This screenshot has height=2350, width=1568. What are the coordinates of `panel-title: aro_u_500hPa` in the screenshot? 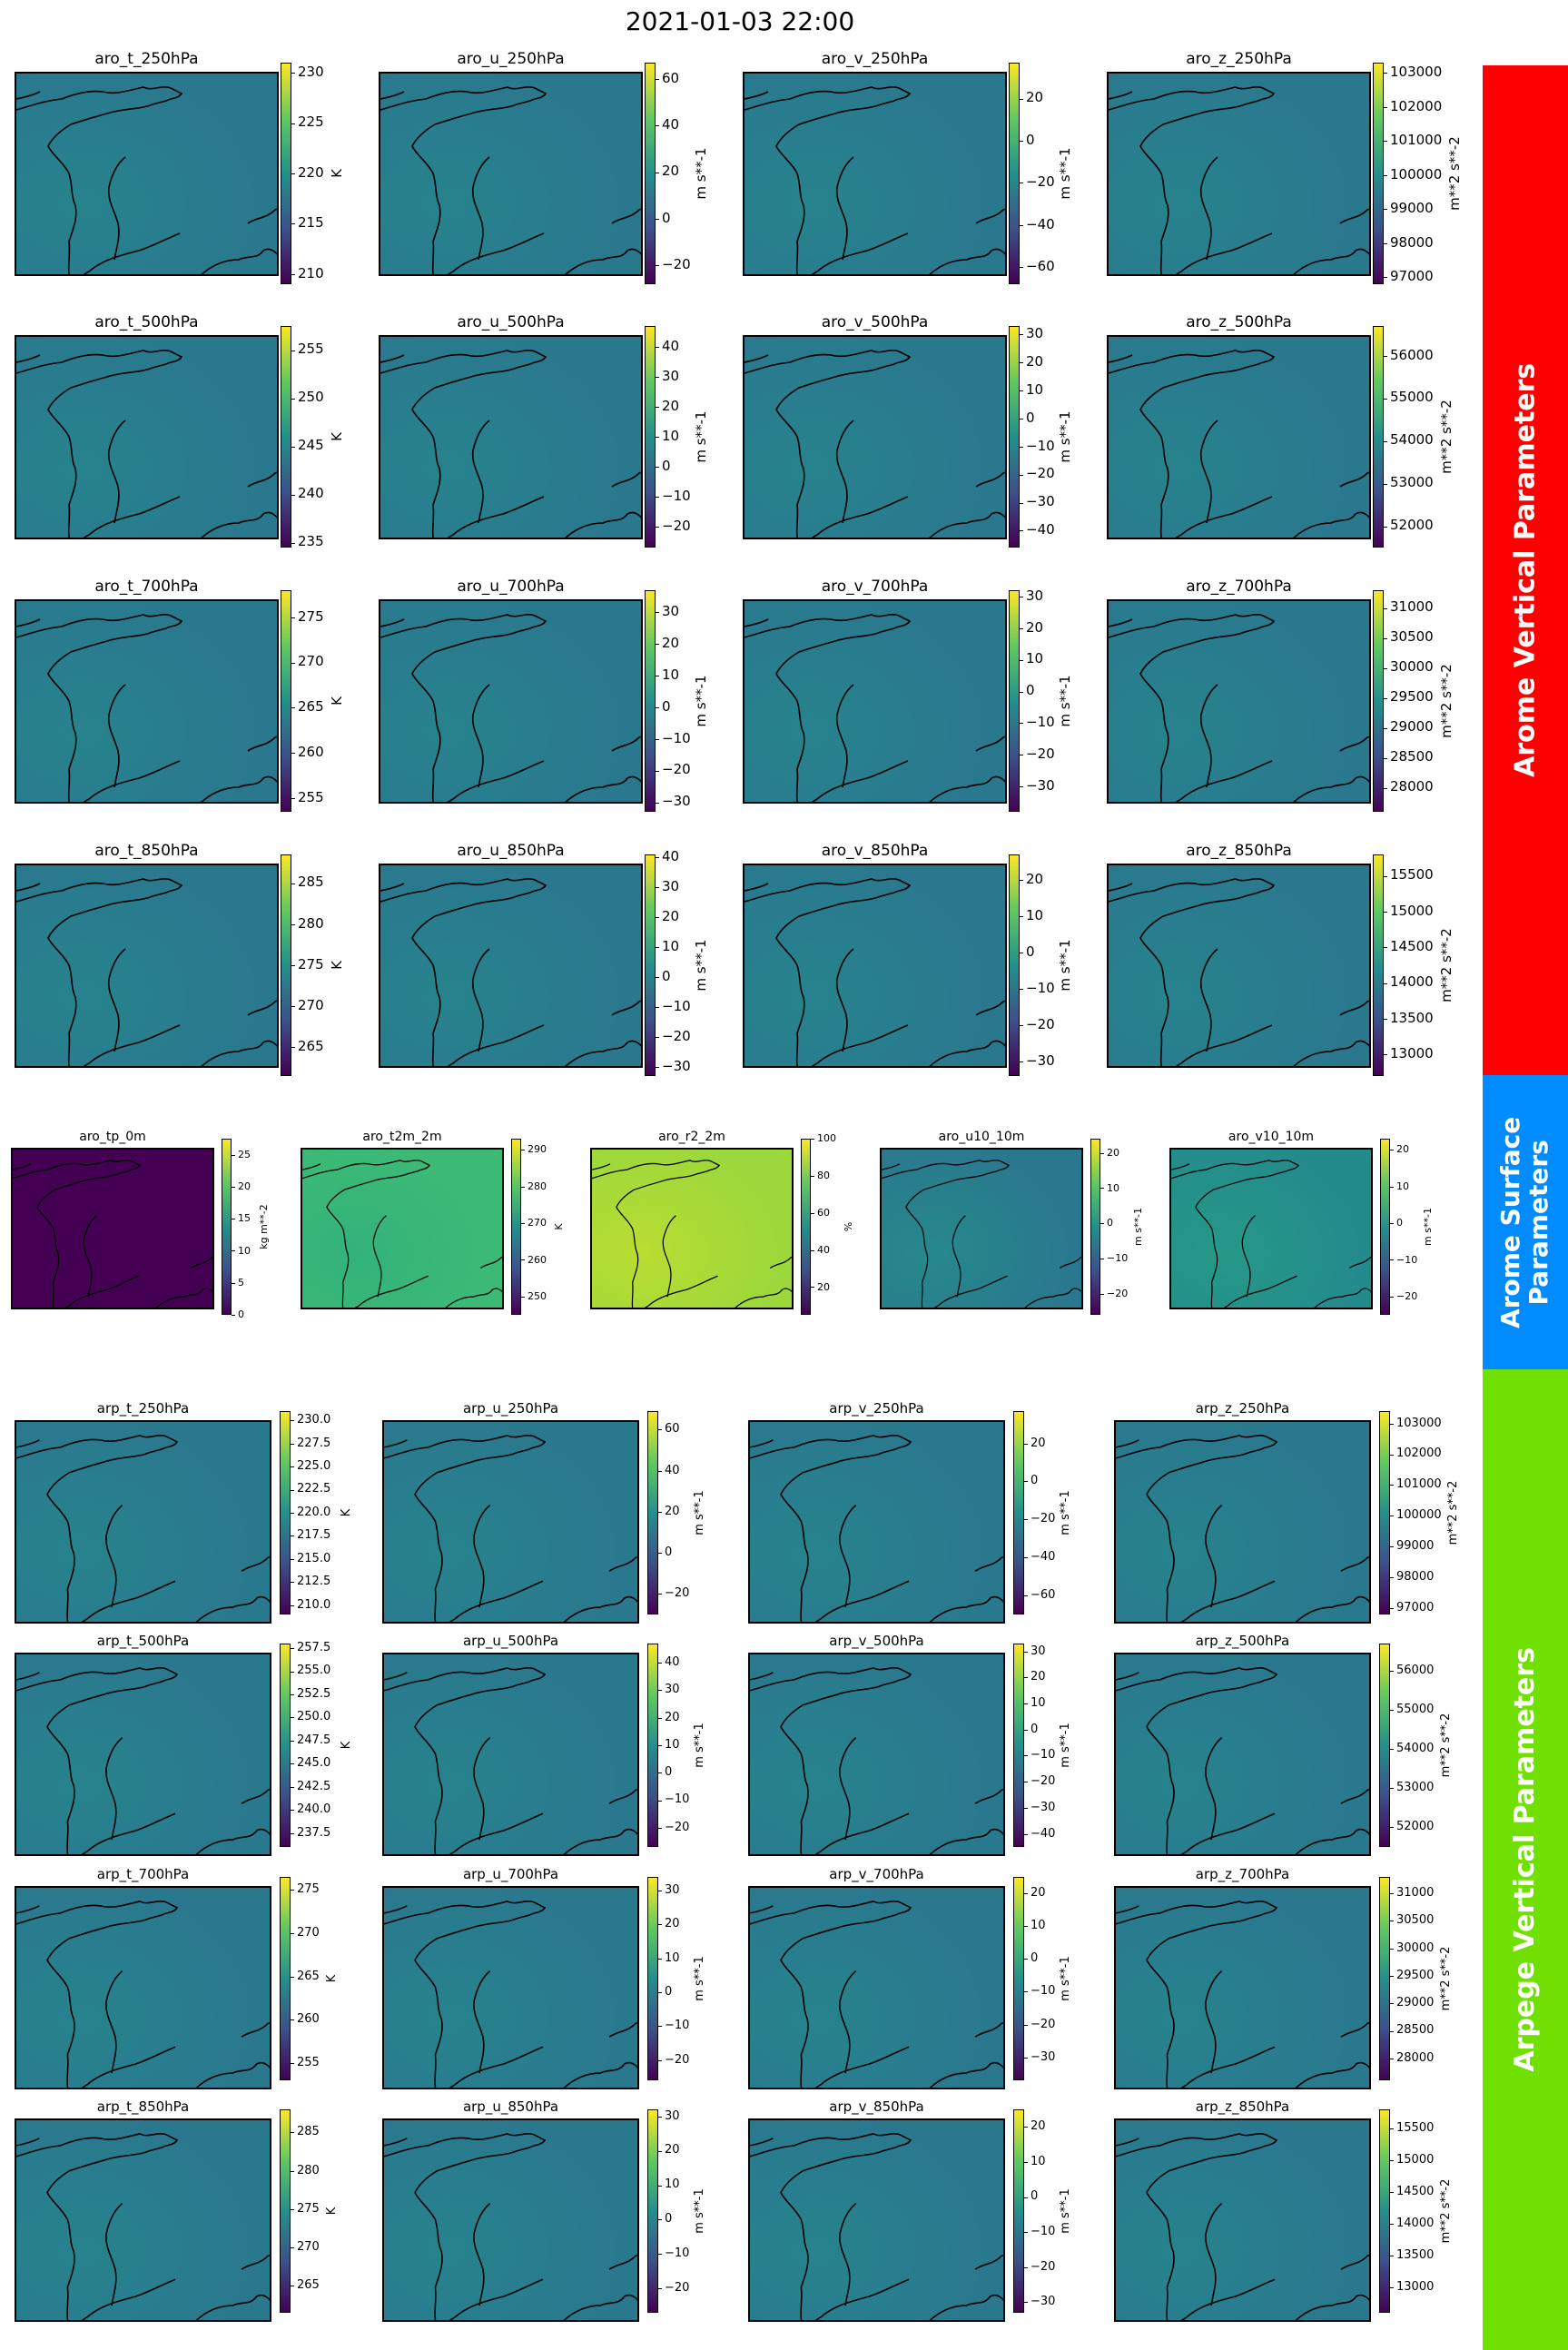 It's located at (511, 322).